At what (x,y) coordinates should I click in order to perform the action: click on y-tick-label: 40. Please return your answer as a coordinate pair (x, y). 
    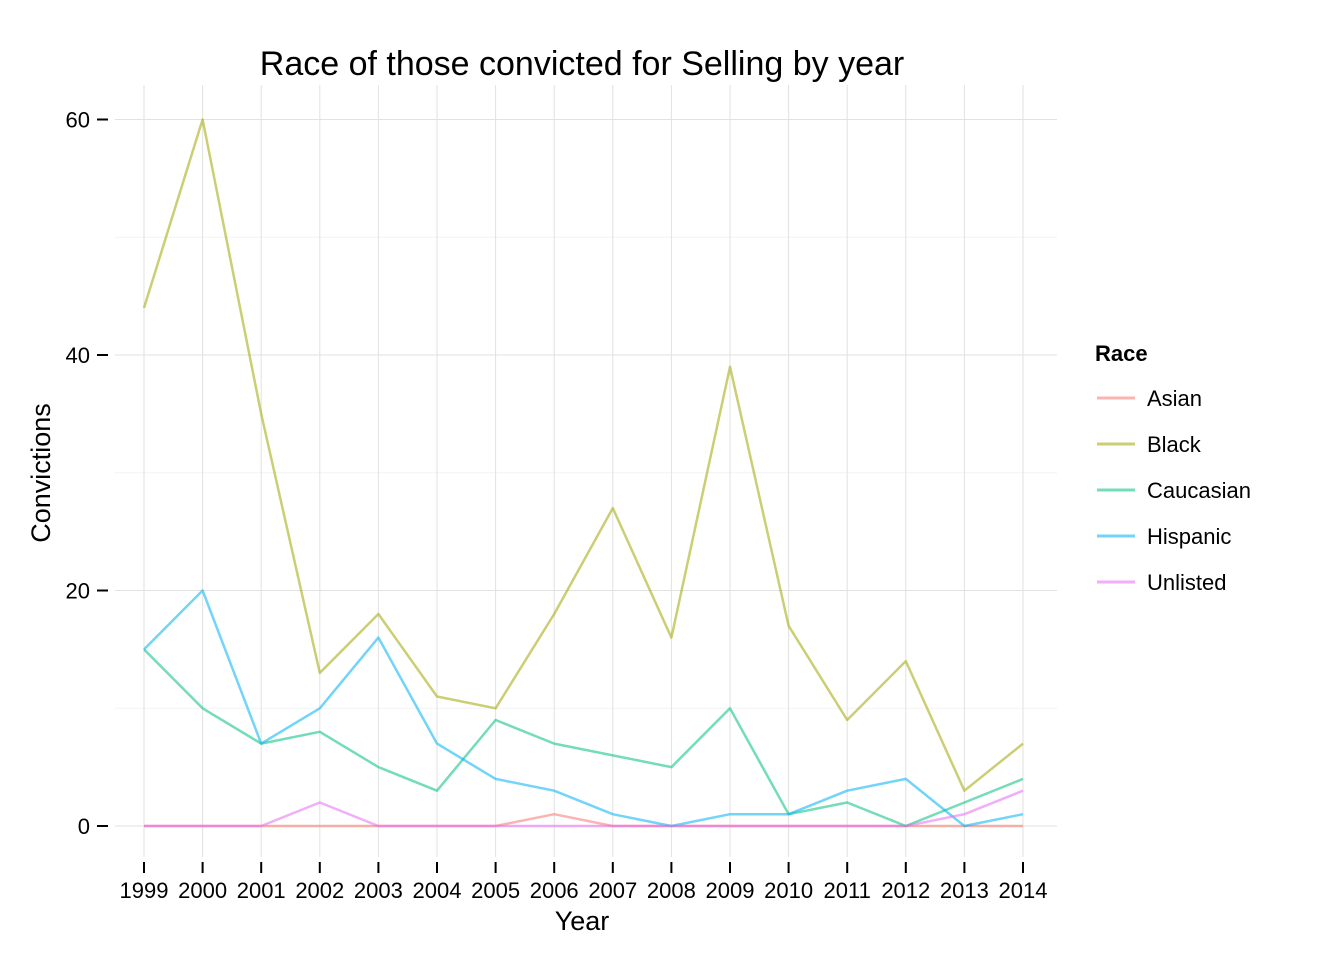
    Looking at the image, I should click on (78, 355).